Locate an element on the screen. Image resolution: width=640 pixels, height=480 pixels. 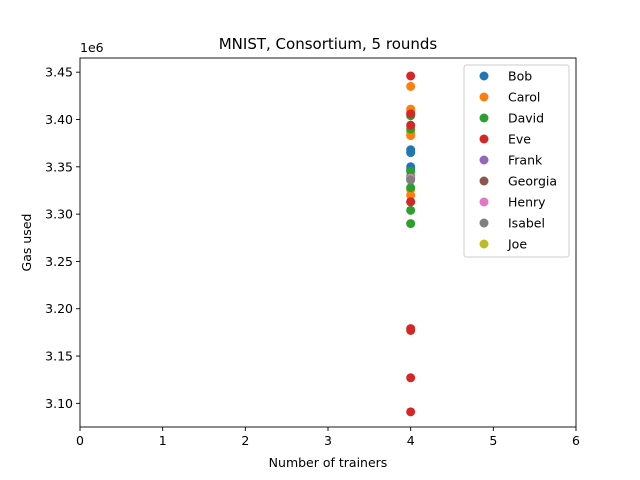
x-tick-label: 1 is located at coordinates (163, 440).